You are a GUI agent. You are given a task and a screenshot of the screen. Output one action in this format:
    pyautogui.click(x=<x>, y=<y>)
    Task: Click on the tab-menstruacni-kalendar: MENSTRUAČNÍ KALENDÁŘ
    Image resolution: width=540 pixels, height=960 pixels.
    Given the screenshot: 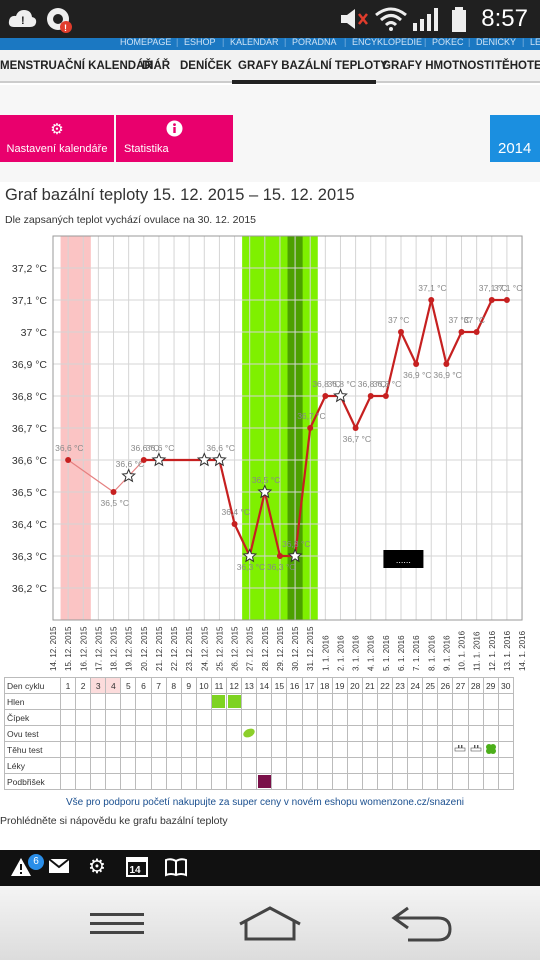 What is the action you would take?
    pyautogui.click(x=76, y=66)
    